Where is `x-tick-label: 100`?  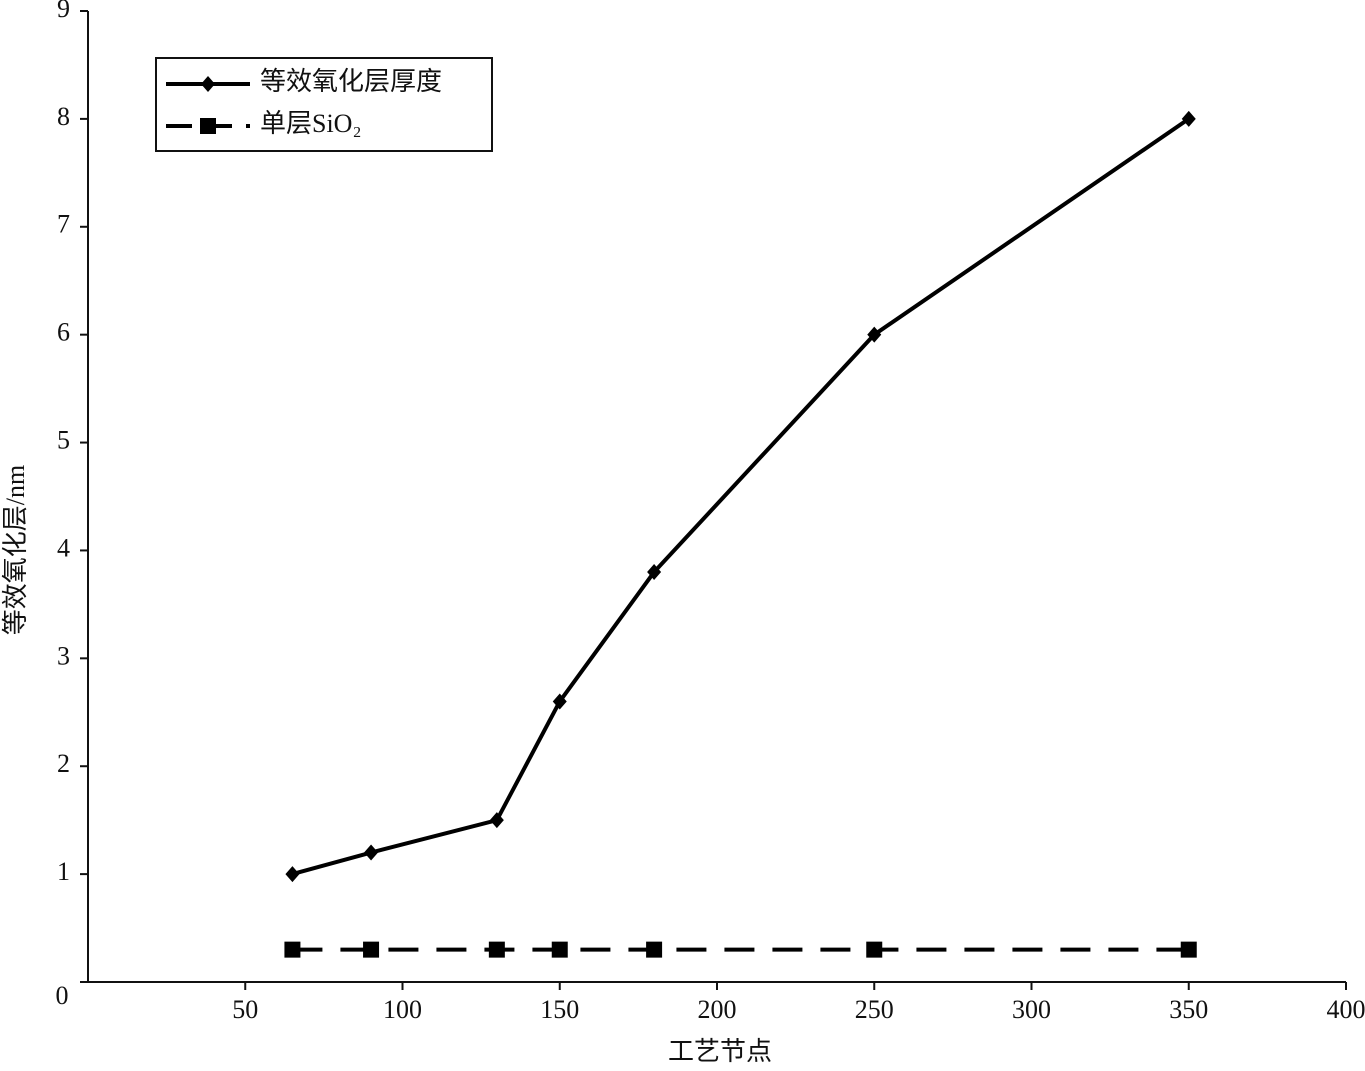
x-tick-label: 100 is located at coordinates (402, 1009).